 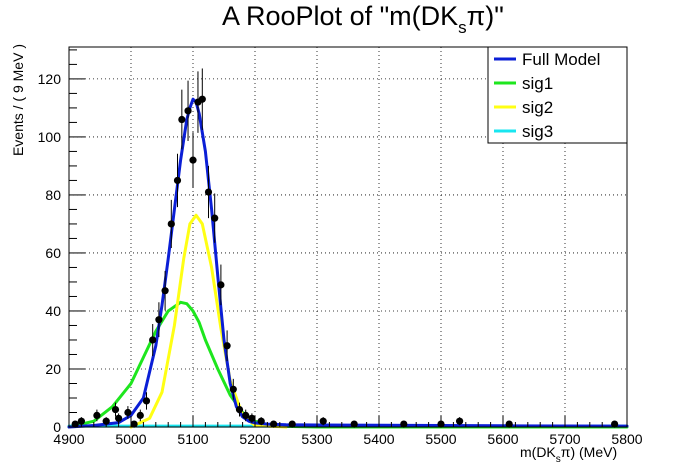 What do you see at coordinates (192, 439) in the screenshot?
I see `x-tick-label: 5100` at bounding box center [192, 439].